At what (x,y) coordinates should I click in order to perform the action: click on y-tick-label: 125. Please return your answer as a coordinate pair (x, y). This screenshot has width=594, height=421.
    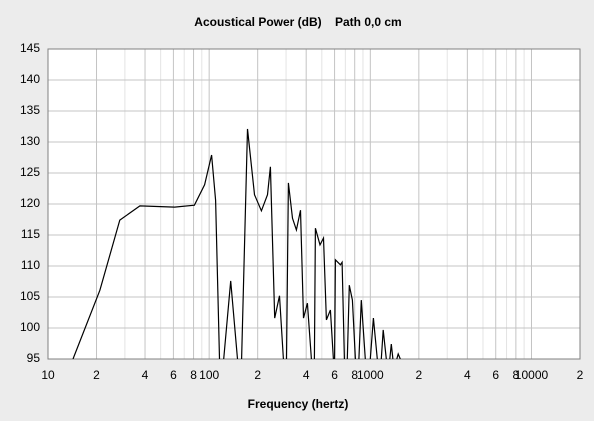
    Looking at the image, I should click on (30, 172).